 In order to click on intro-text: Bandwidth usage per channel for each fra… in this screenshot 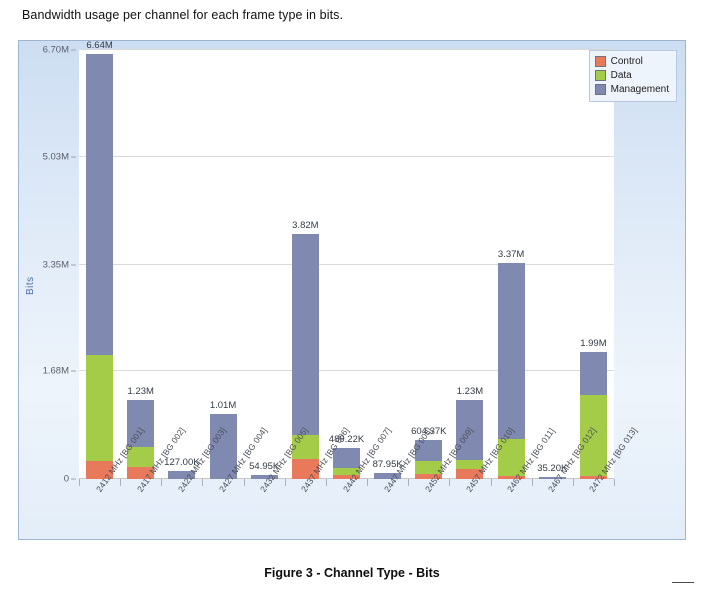, I will do `click(183, 15)`.